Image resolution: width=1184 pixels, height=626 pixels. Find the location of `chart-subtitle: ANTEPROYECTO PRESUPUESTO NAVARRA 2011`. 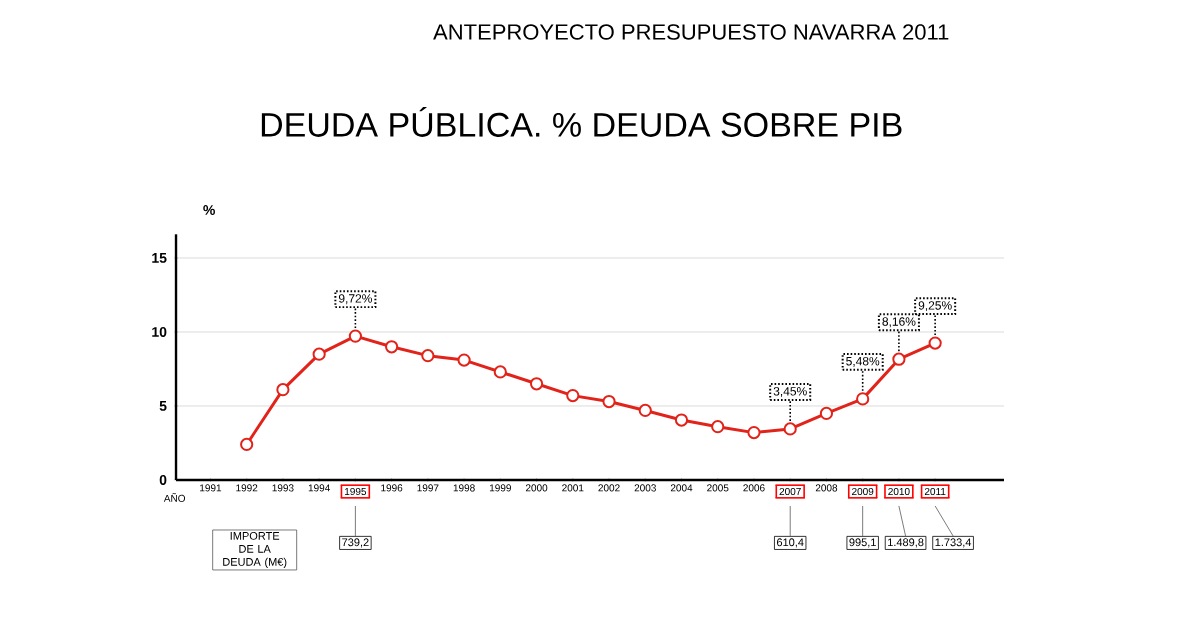

chart-subtitle: ANTEPROYECTO PRESUPUESTO NAVARRA 2011 is located at coordinates (691, 32).